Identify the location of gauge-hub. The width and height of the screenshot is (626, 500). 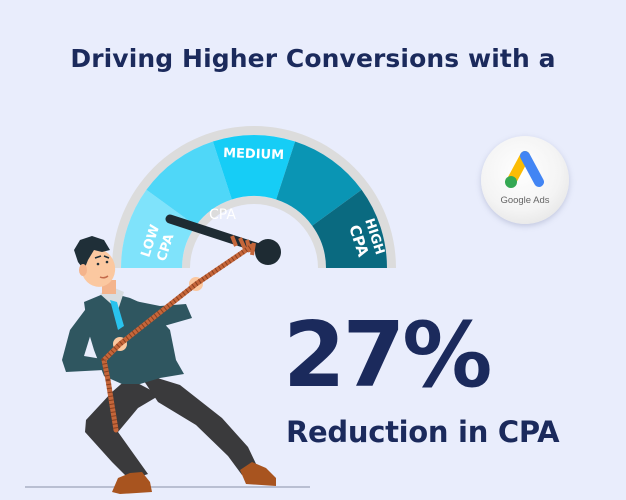
(268, 252).